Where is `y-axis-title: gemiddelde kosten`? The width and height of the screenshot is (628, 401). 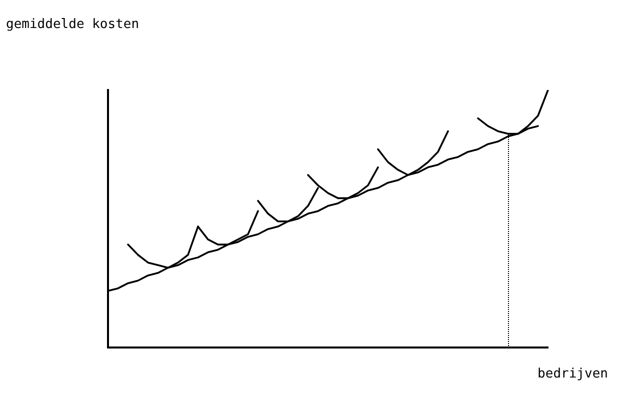
y-axis-title: gemiddelde kosten is located at coordinates (73, 24).